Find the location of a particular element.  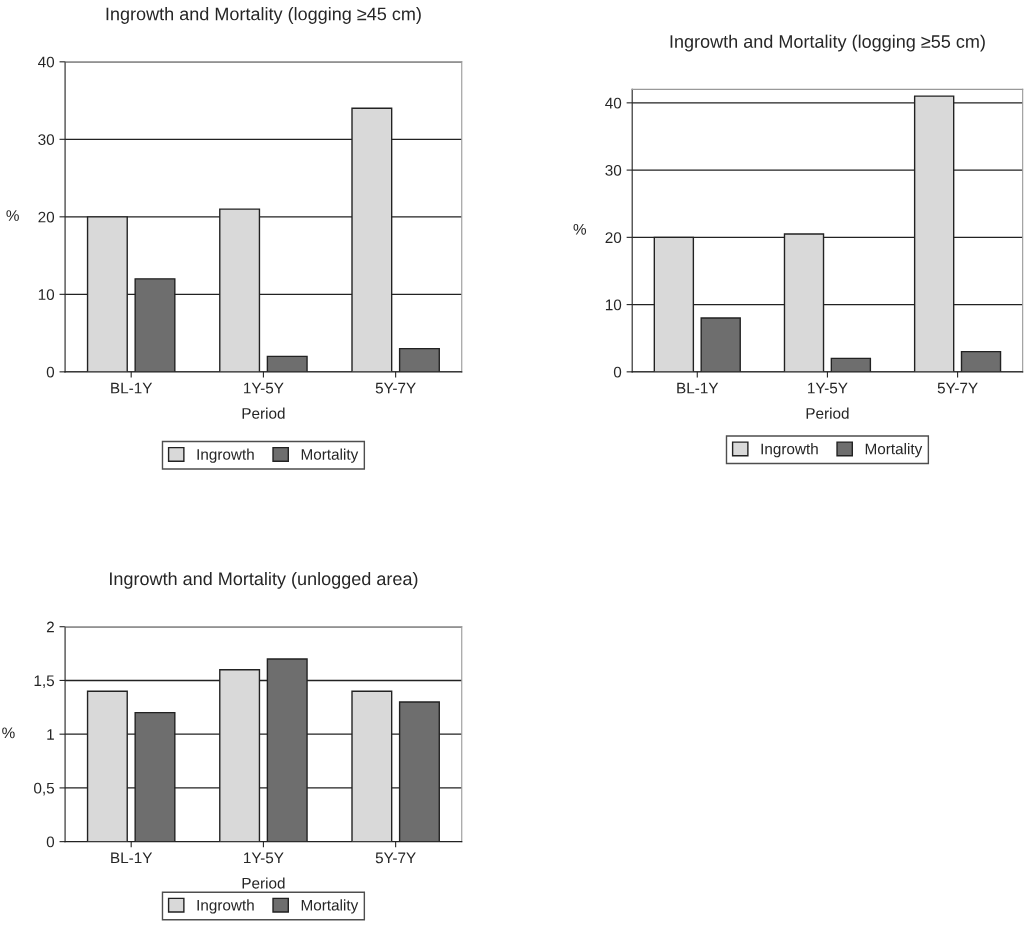

y-tick-label: 1,5 is located at coordinates (44, 681).